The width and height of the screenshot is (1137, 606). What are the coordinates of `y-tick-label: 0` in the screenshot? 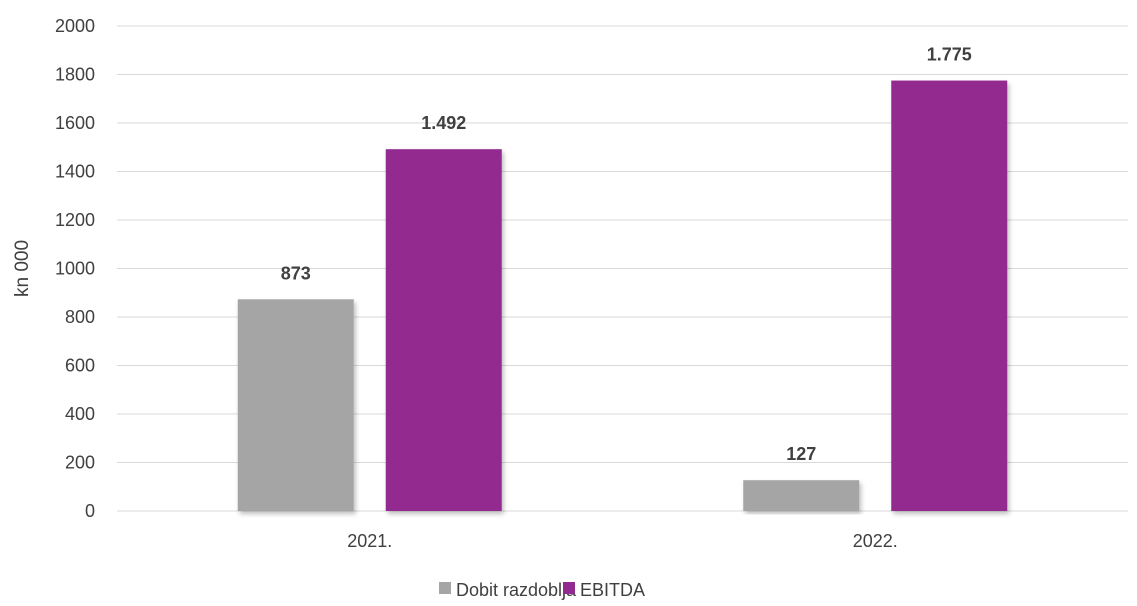 It's located at (90, 511).